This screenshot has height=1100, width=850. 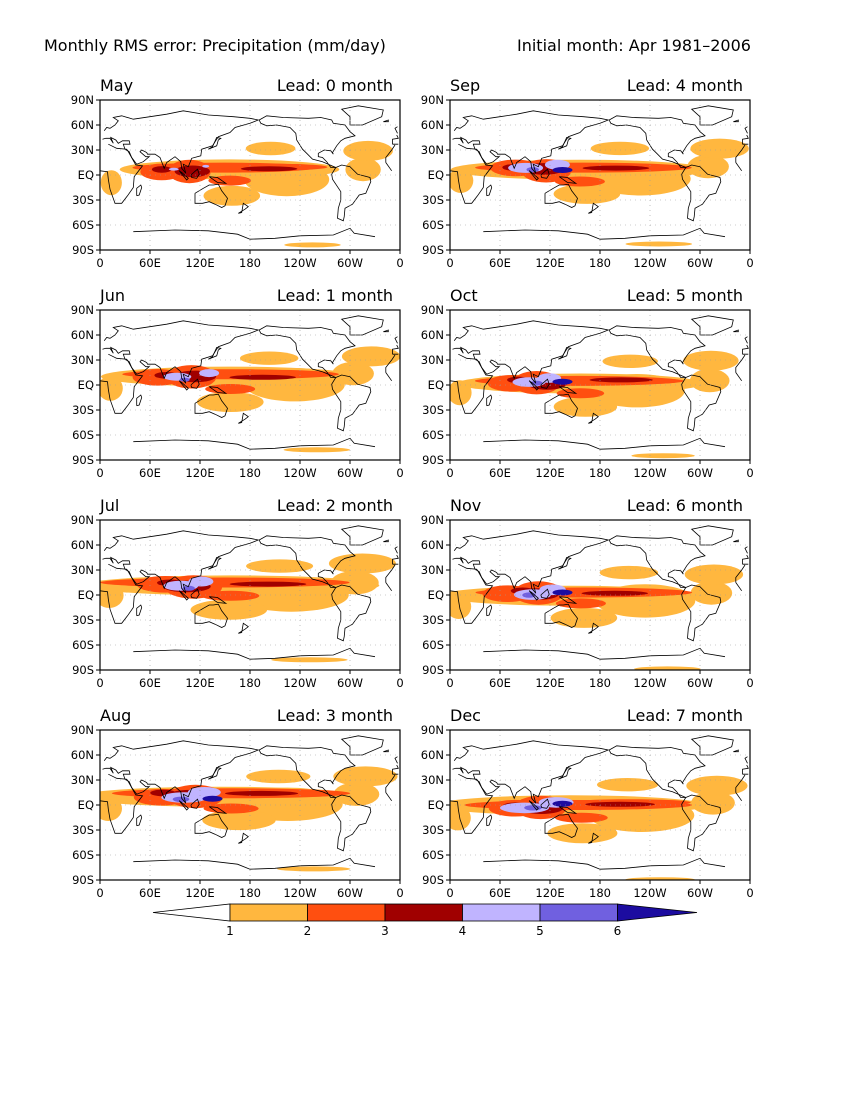 I want to click on lat-tick-label: 30S, so click(x=433, y=410).